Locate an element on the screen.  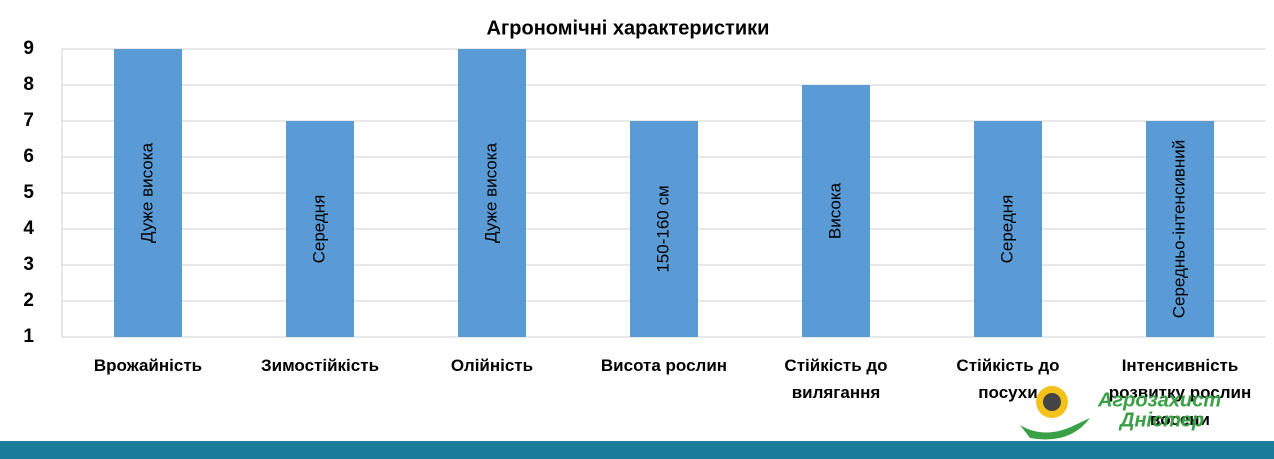
logo-text: Дністер is located at coordinates (1161, 420).